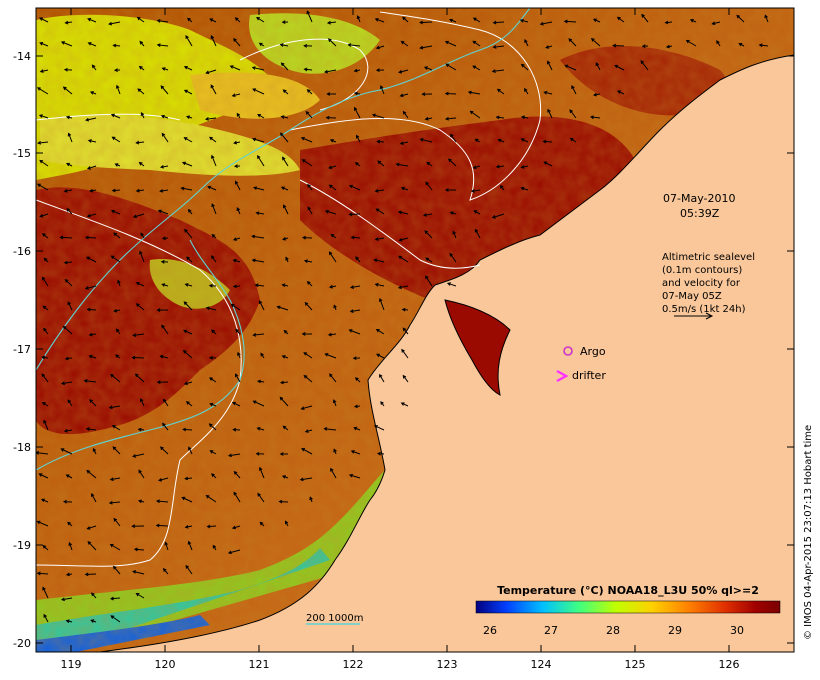 The height and width of the screenshot is (680, 820). I want to click on scale-arrow-icon, so click(694, 316).